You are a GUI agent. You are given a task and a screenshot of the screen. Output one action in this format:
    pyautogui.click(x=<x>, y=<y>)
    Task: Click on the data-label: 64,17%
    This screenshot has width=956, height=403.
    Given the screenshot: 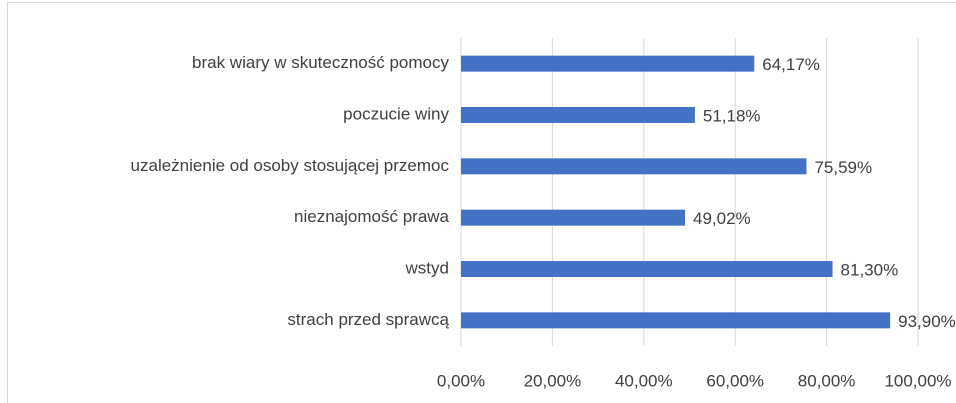 What is the action you would take?
    pyautogui.click(x=791, y=64)
    